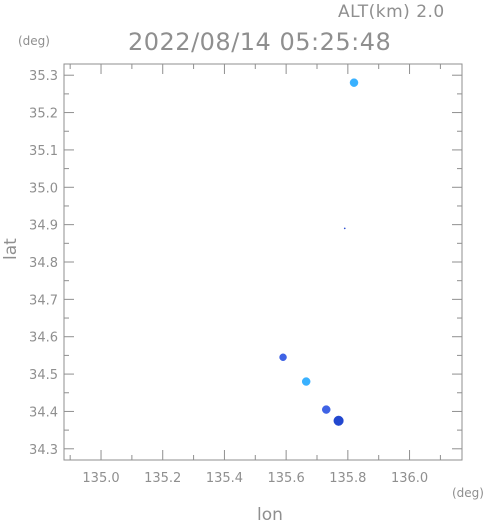  Describe the element at coordinates (43, 450) in the screenshot. I see `y-tick-label: 34.3` at that location.